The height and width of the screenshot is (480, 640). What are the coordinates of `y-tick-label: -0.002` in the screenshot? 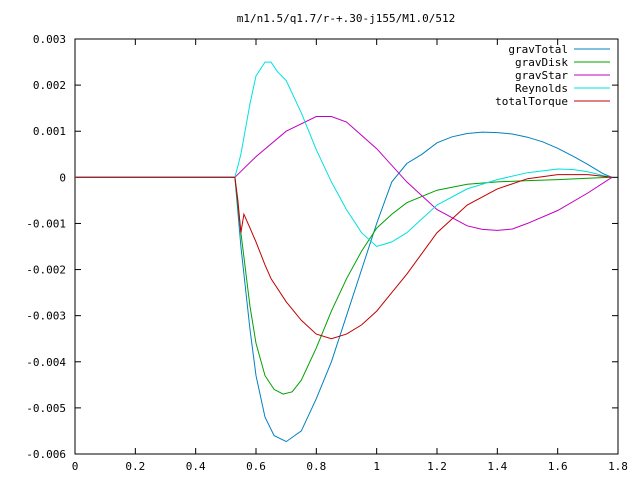 It's located at (46, 270).